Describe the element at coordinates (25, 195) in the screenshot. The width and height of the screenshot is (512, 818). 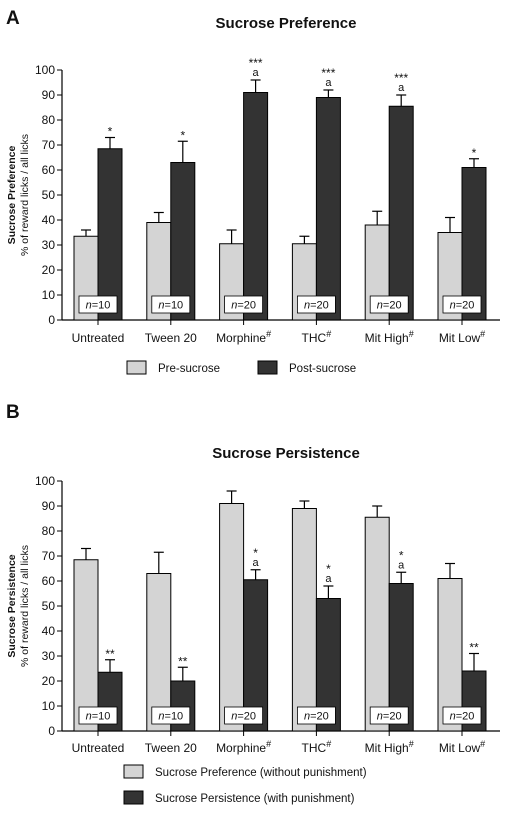
I see `y-axis-label: % of reward licks / all licks` at that location.